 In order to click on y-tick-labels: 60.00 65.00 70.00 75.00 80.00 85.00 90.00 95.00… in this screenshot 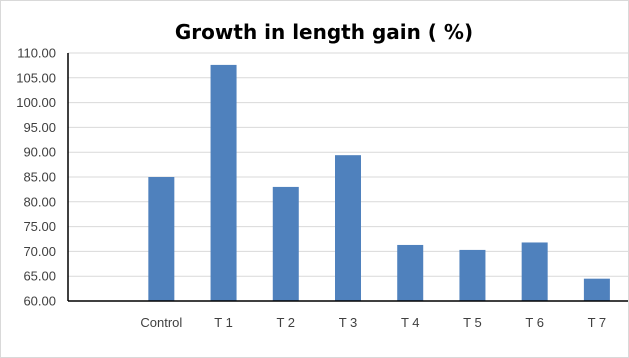, I will do `click(36, 177)`.